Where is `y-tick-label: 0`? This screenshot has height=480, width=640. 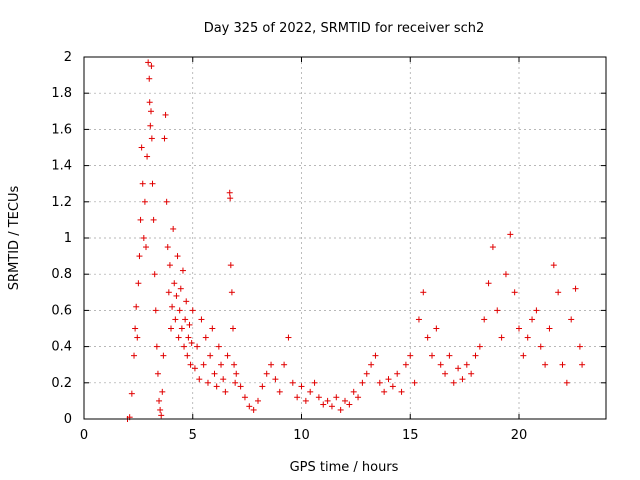
y-tick-label: 0 is located at coordinates (68, 419).